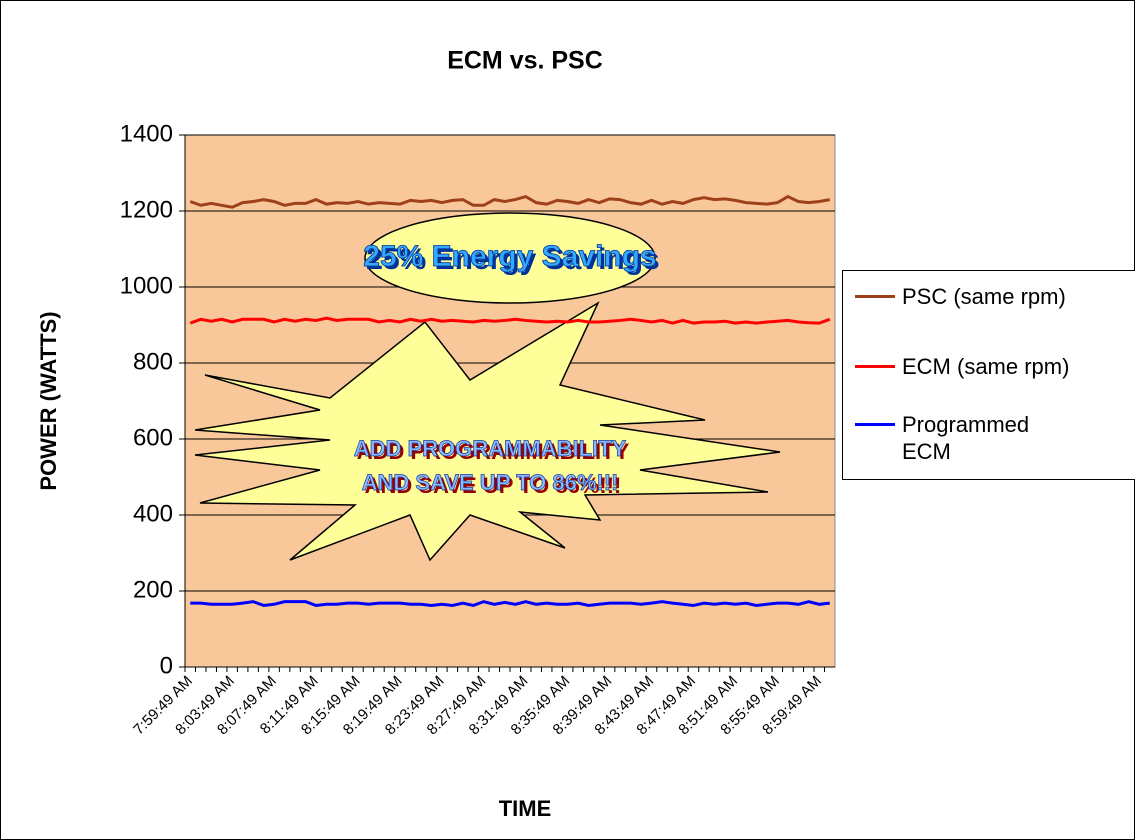 This screenshot has width=1135, height=840. Describe the element at coordinates (493, 451) in the screenshot. I see `annotation-shadow: ADD PROGRAMMABILITY` at that location.